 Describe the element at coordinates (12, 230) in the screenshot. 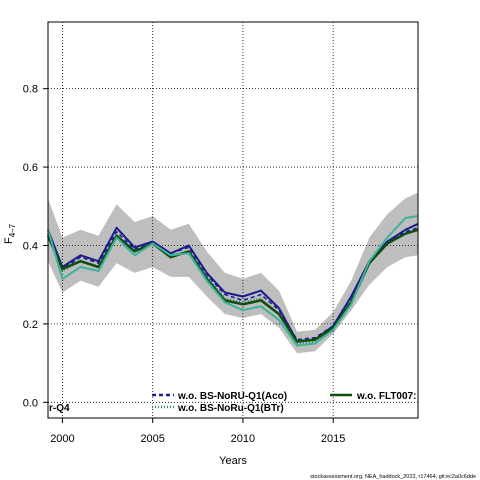

I see `y-axis-label-subscript: 4–7` at that location.